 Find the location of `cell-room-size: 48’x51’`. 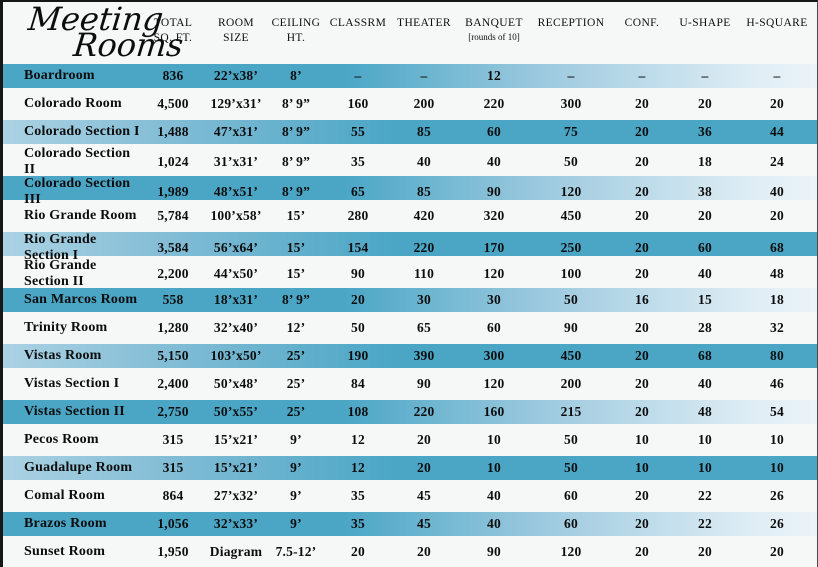

cell-room-size: 48’x51’ is located at coordinates (236, 191).